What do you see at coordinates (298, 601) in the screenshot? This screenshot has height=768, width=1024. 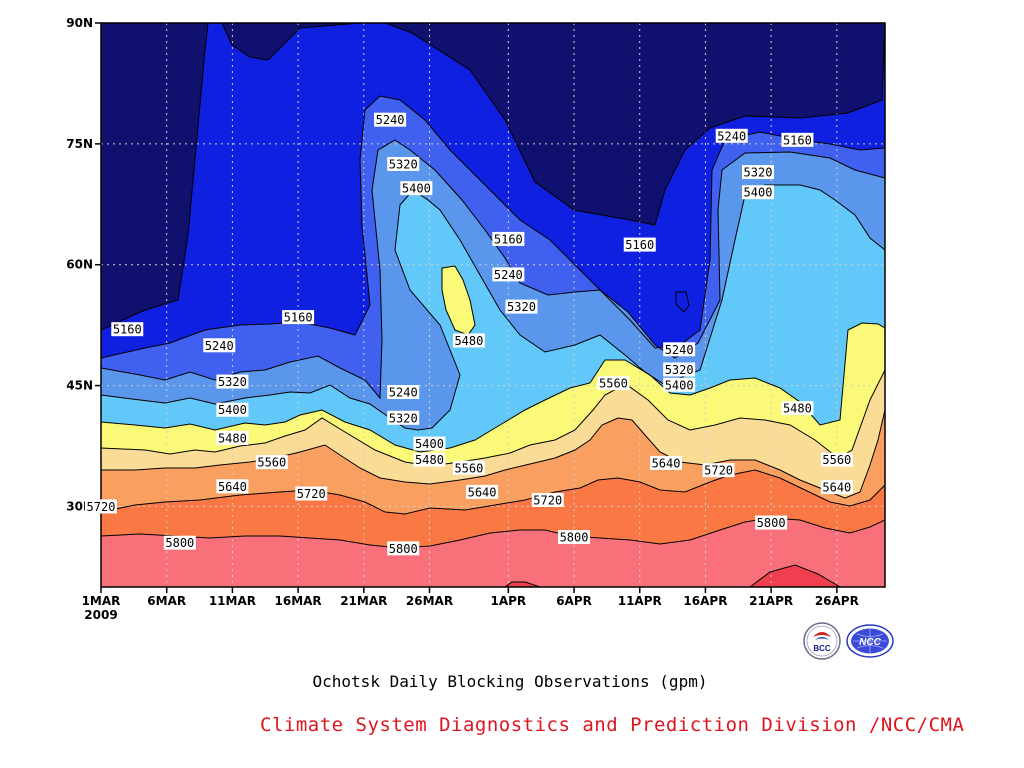 I see `x-tick-label: 16MAR` at bounding box center [298, 601].